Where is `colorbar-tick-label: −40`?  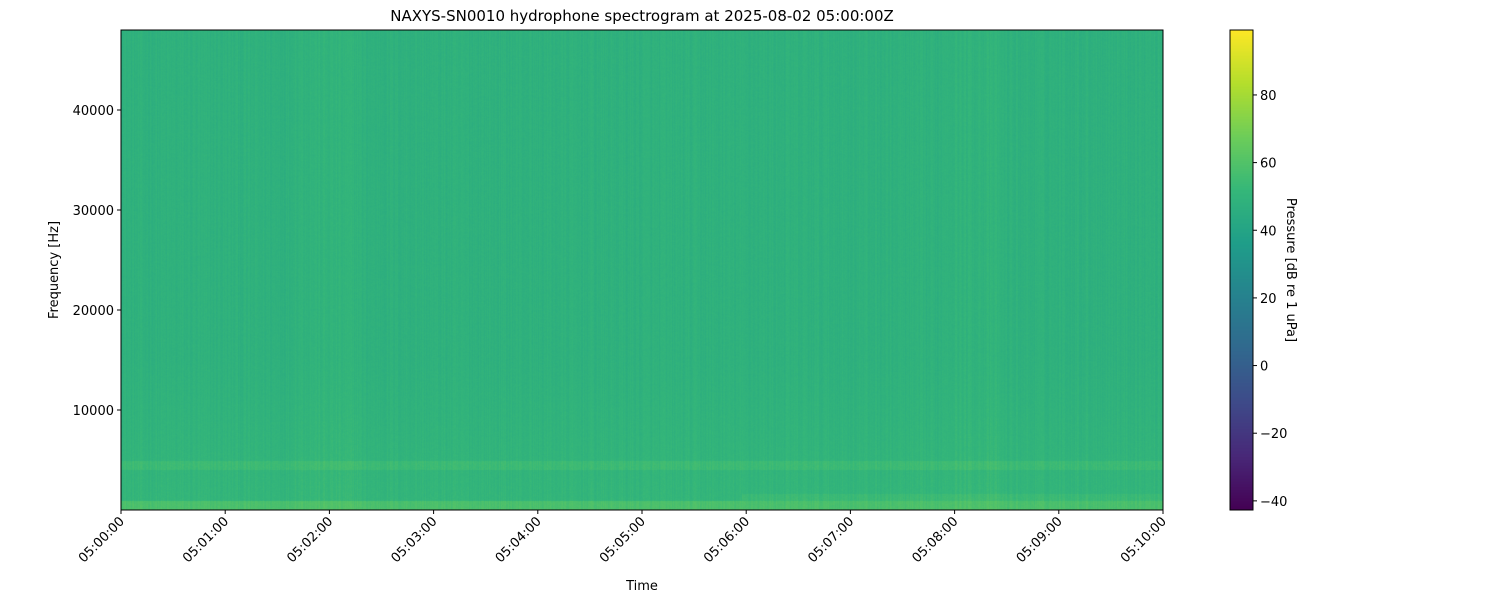 colorbar-tick-label: −40 is located at coordinates (1273, 502).